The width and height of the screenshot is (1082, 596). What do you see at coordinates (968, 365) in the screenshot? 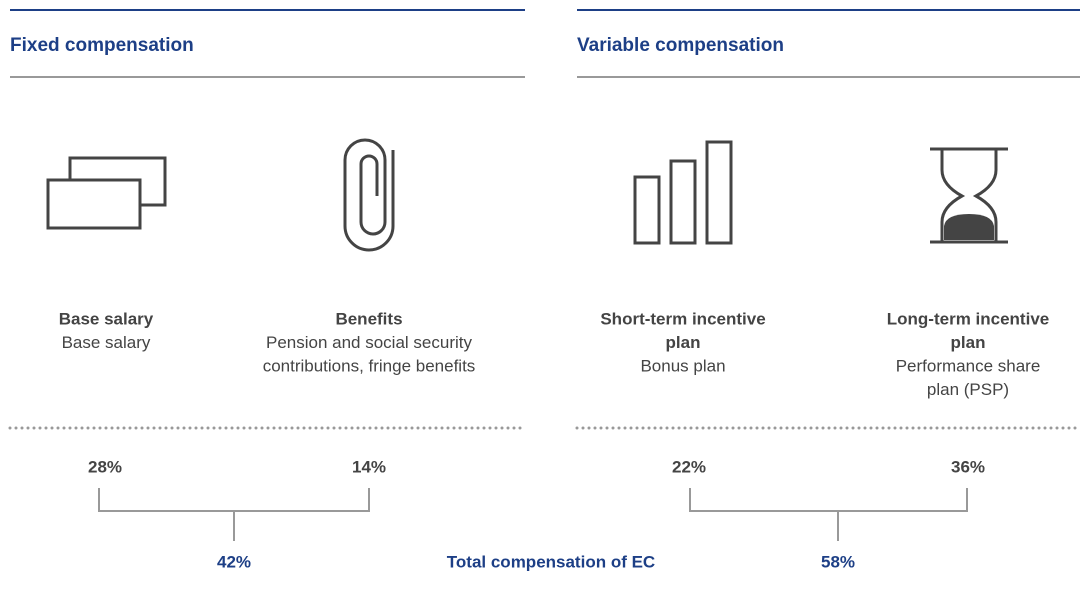
I see `item-description: Performance share` at bounding box center [968, 365].